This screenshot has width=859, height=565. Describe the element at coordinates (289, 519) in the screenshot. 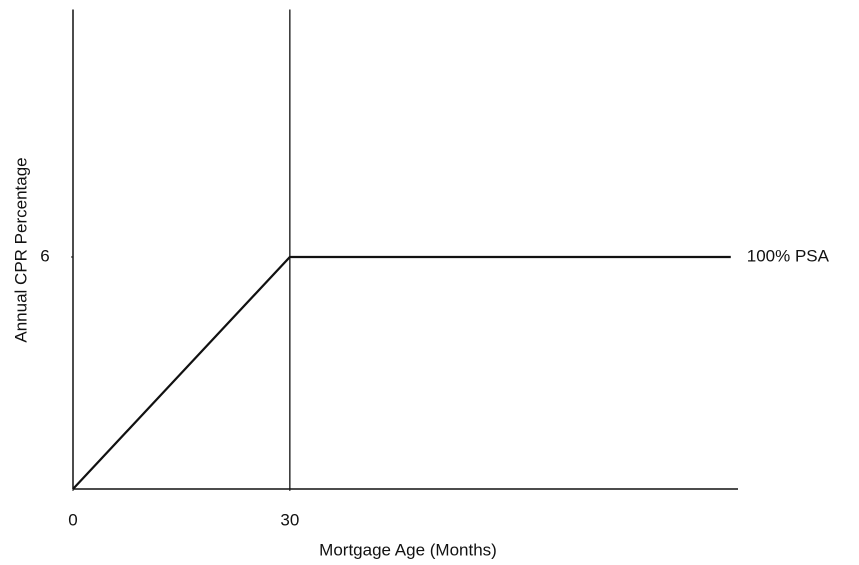

I see `x-tick-label: 30` at that location.